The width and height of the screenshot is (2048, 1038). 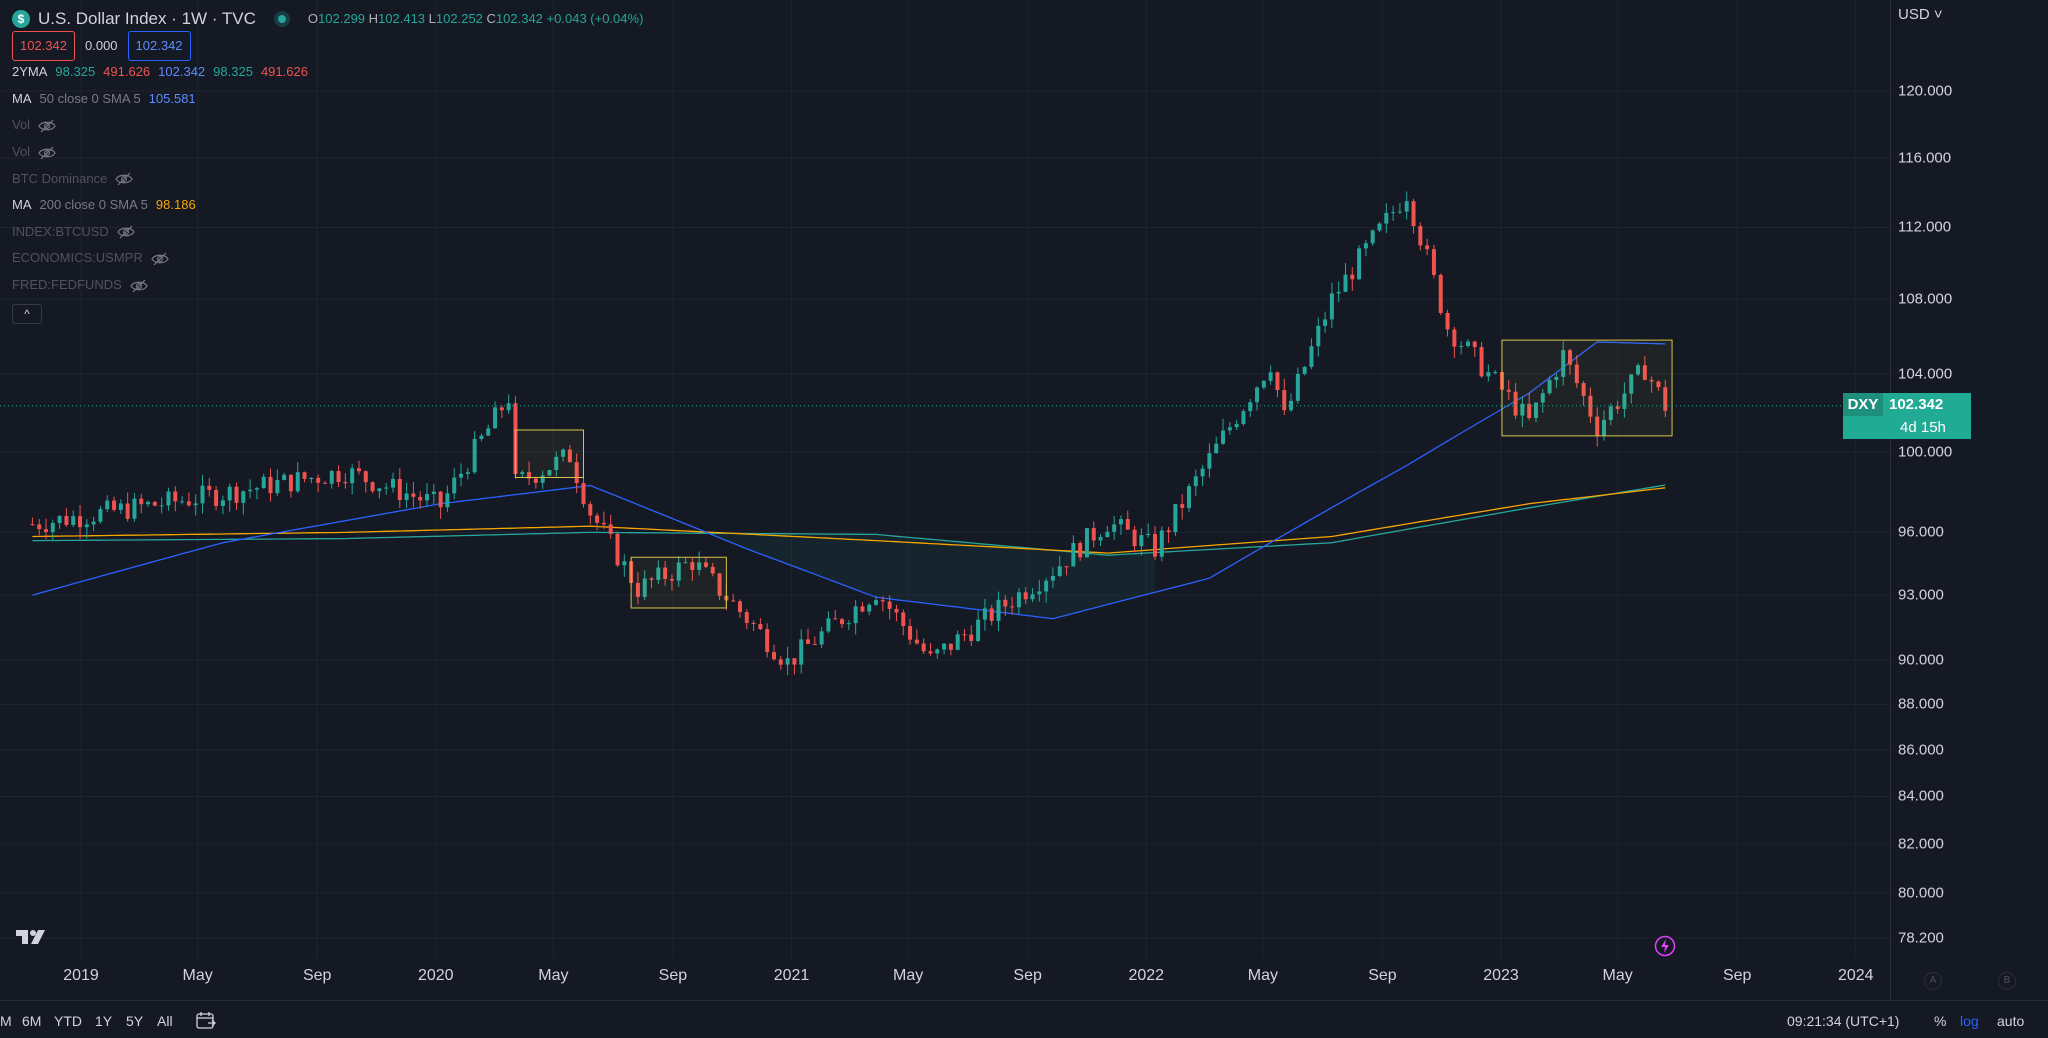 I want to click on price-tick-label: 120.000, so click(x=1925, y=91).